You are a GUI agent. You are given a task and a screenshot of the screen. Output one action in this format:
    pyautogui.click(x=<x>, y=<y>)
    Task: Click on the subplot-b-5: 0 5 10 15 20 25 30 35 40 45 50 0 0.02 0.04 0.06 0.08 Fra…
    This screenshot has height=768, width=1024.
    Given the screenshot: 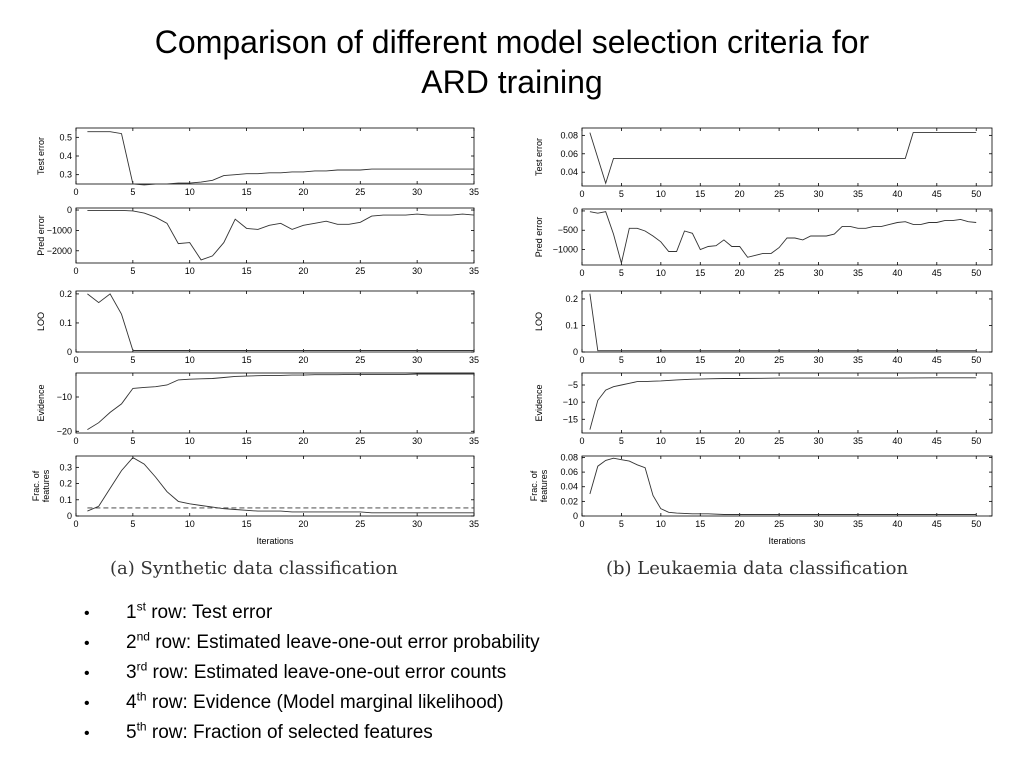 What is the action you would take?
    pyautogui.click(x=761, y=490)
    